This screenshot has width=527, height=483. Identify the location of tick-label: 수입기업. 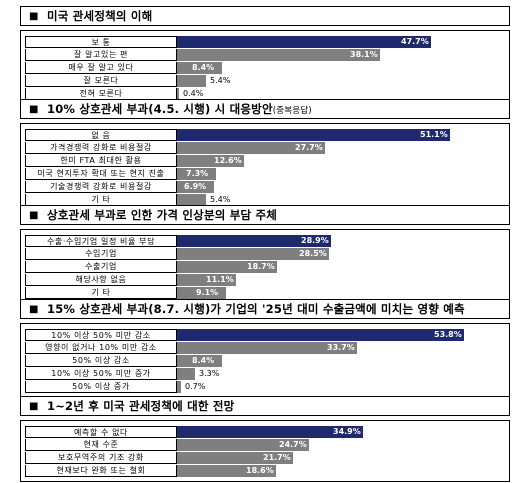
(101, 254).